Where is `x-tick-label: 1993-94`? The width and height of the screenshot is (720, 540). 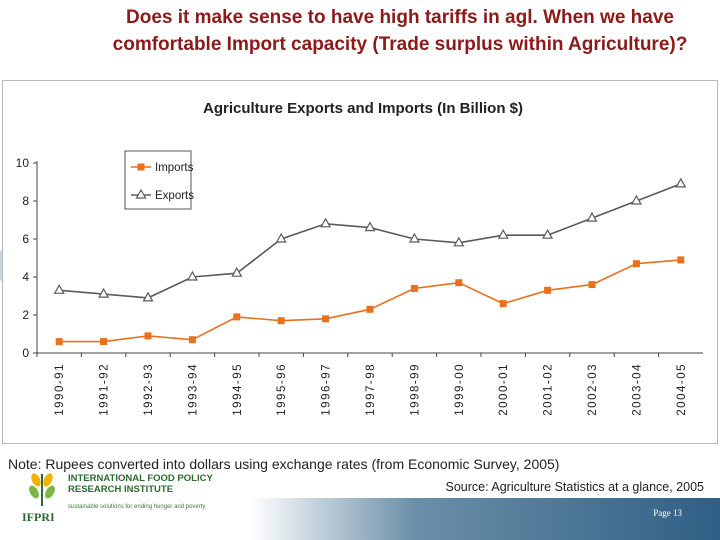
x-tick-label: 1993-94 is located at coordinates (193, 389).